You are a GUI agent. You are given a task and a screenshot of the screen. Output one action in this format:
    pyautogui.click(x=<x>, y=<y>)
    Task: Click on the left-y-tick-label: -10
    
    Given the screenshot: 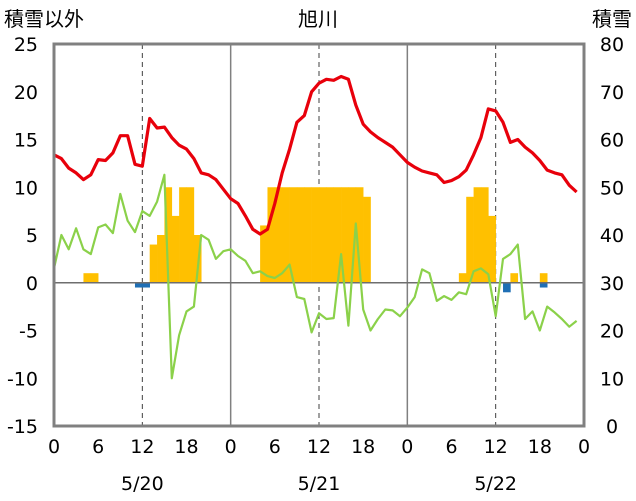 What is the action you would take?
    pyautogui.click(x=22, y=379)
    